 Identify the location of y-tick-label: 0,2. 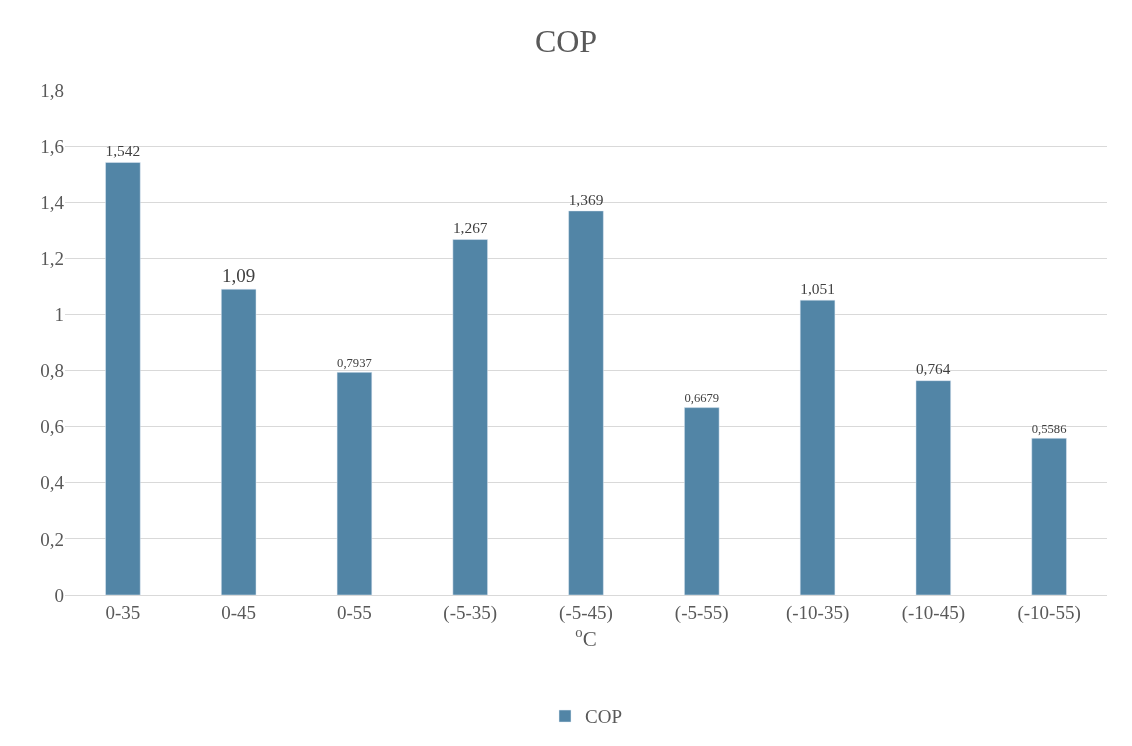
(52, 539).